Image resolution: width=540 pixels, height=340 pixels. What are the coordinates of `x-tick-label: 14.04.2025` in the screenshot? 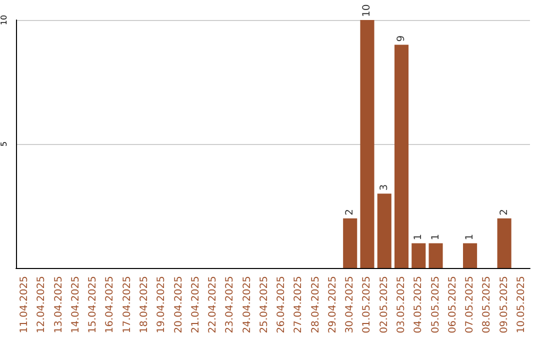 It's located at (76, 305).